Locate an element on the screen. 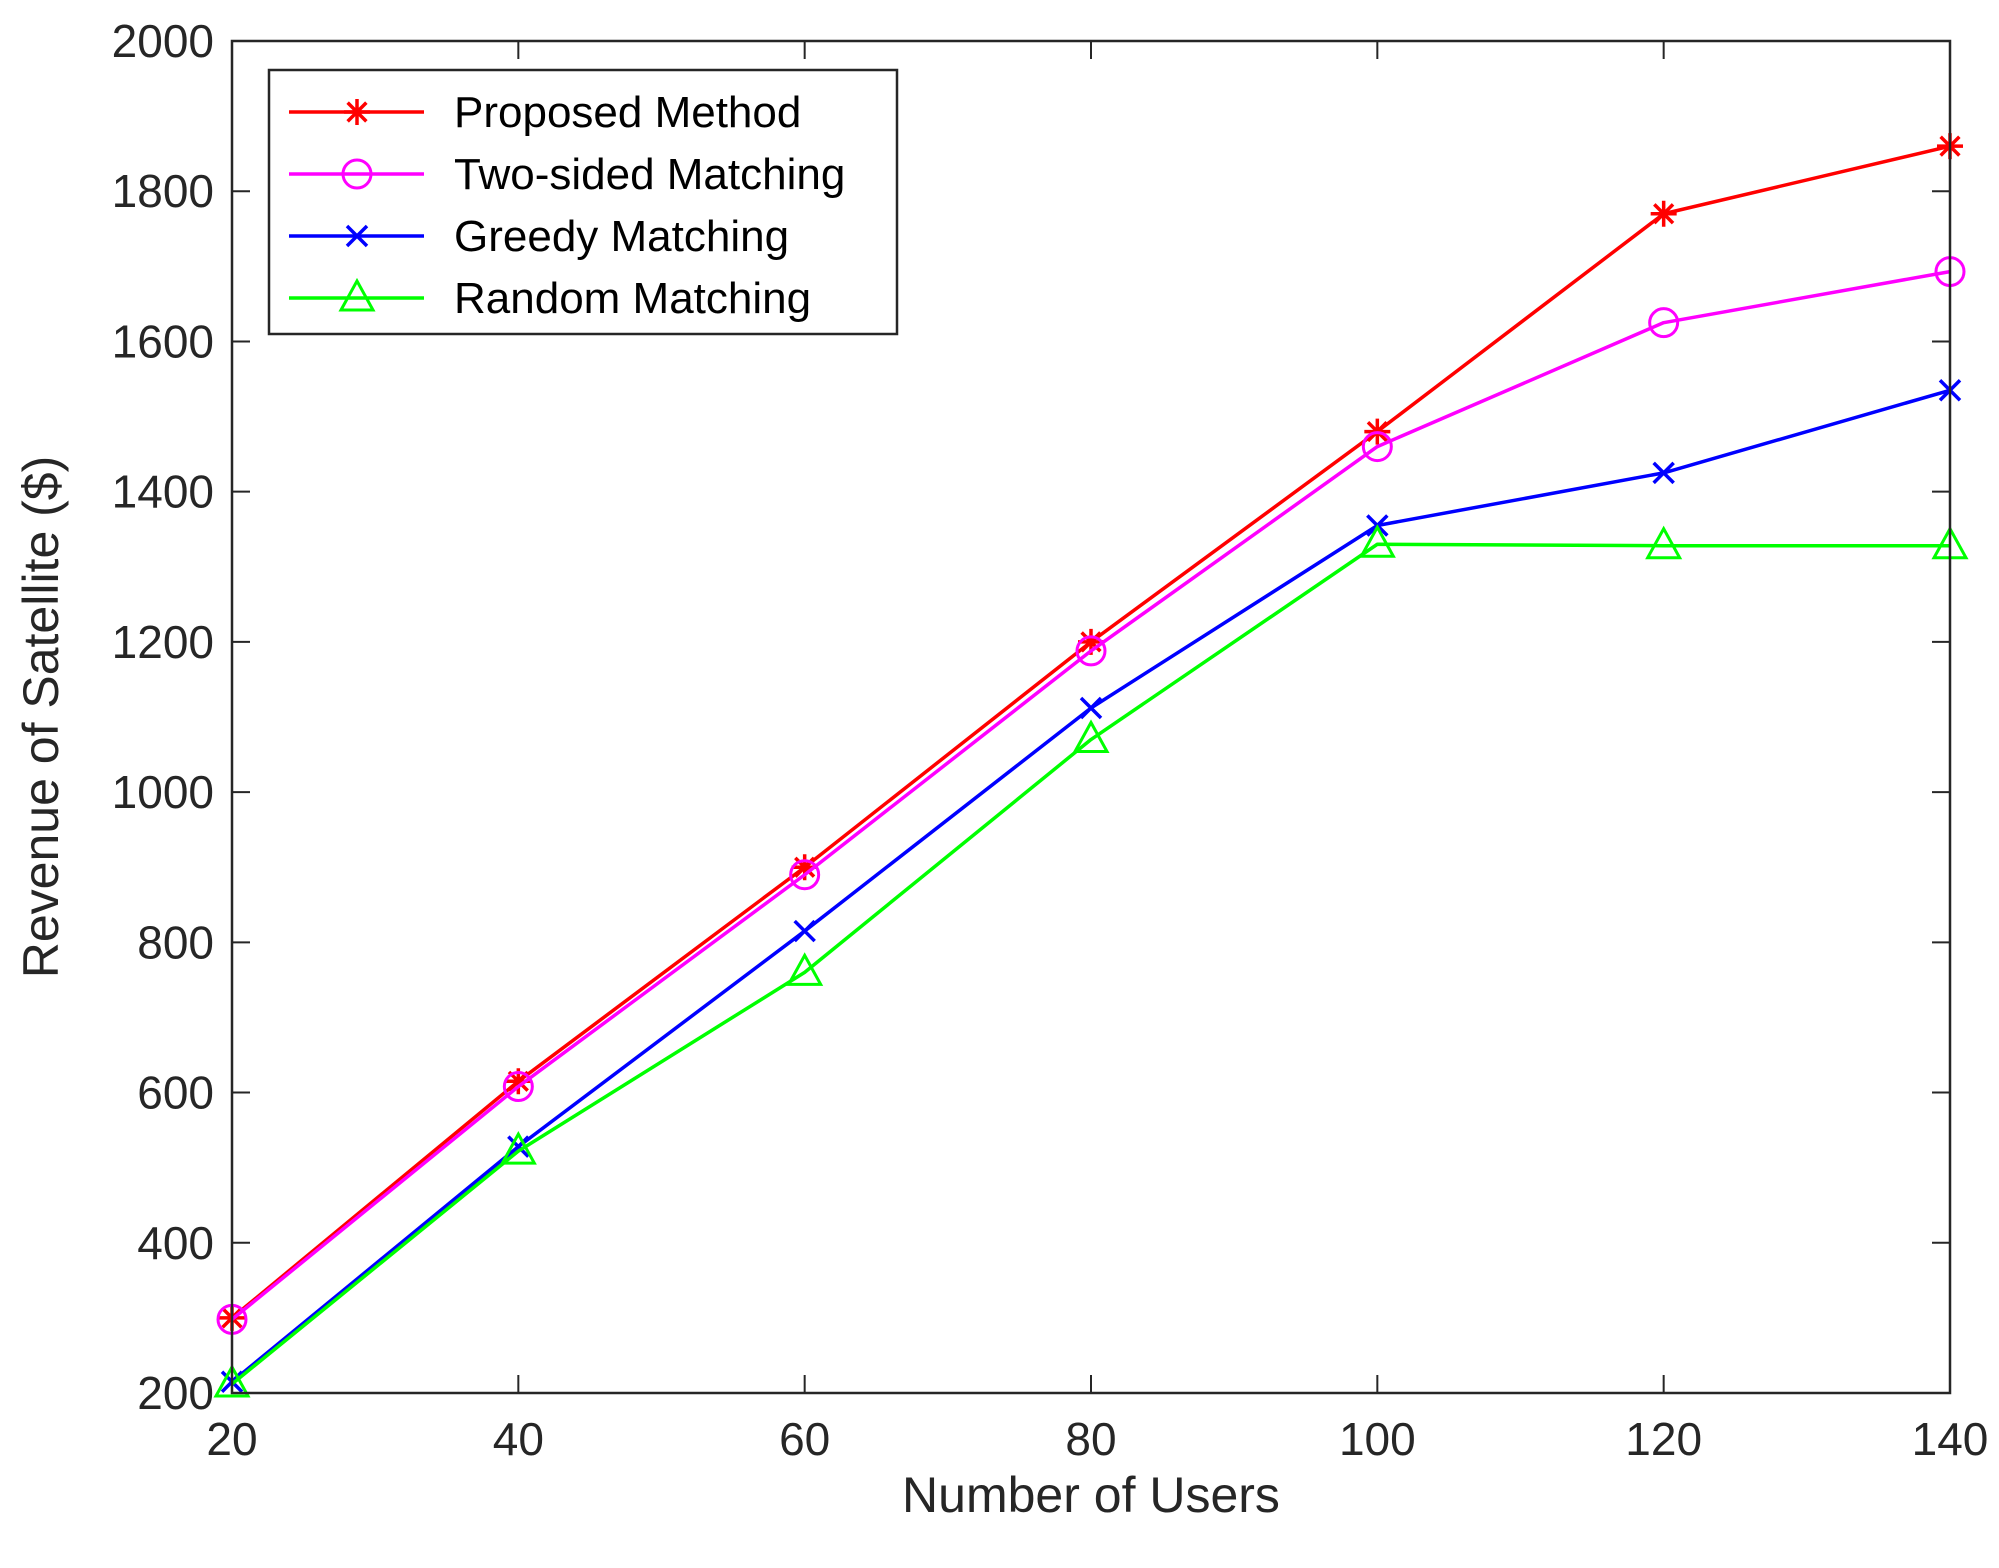  x-axis-title: Number of Users is located at coordinates (1091, 1495).